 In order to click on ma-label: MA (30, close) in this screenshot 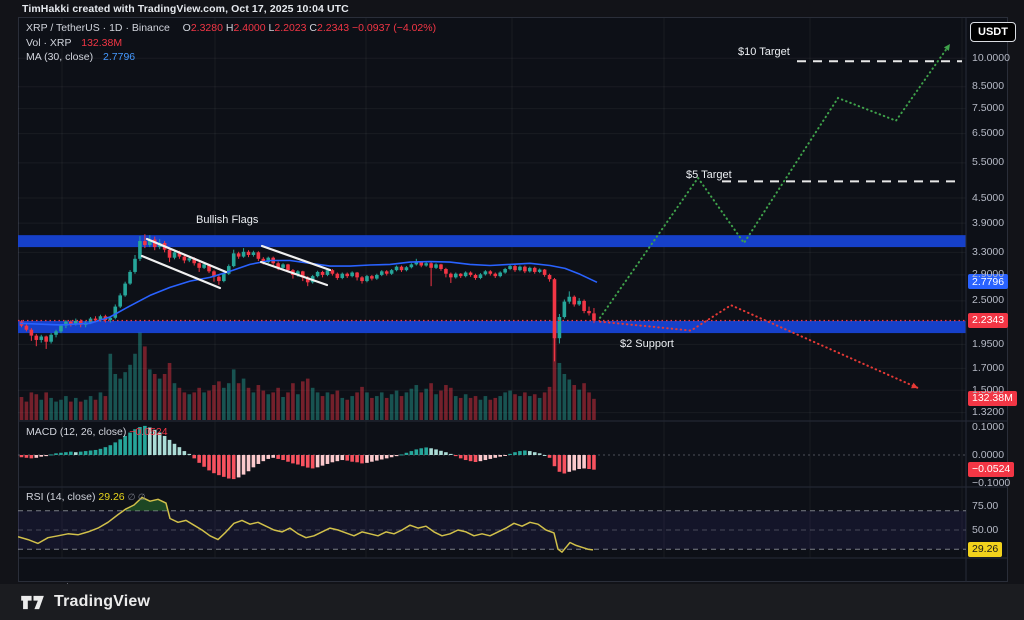, I will do `click(60, 57)`.